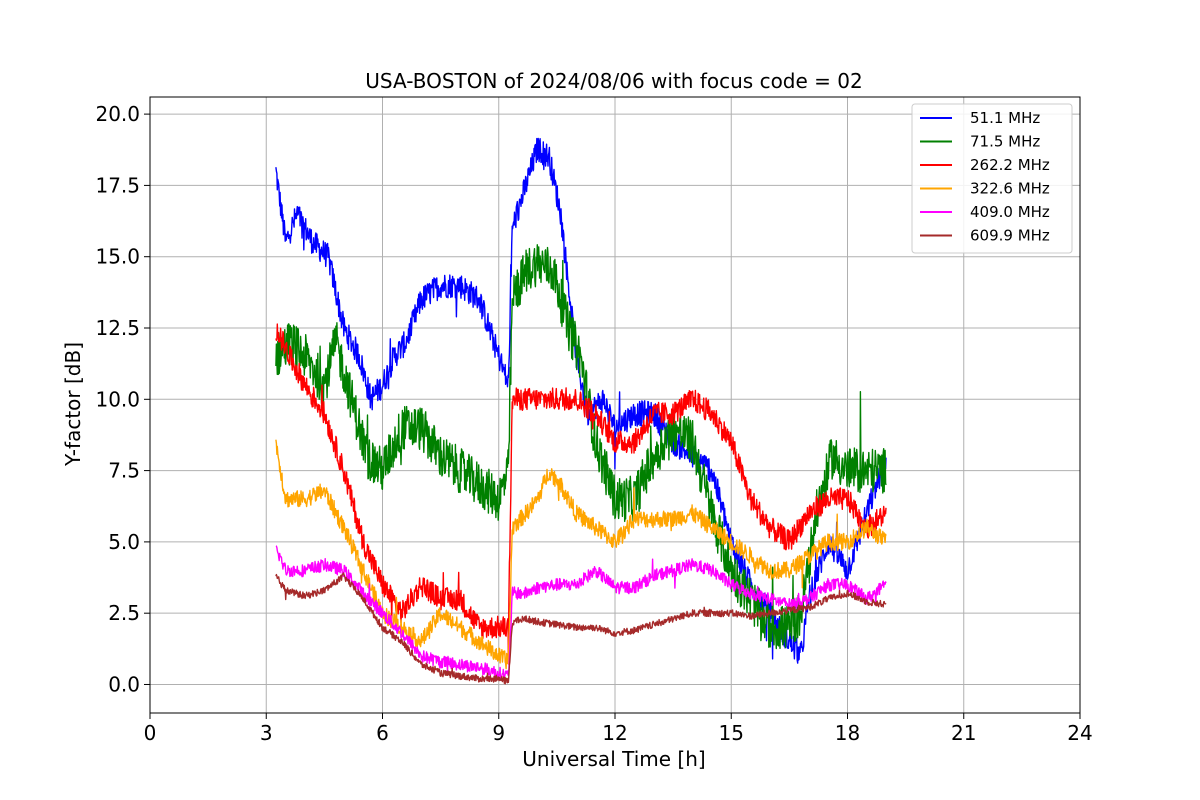  I want to click on legend-label: 71.5 MHz, so click(1005, 142).